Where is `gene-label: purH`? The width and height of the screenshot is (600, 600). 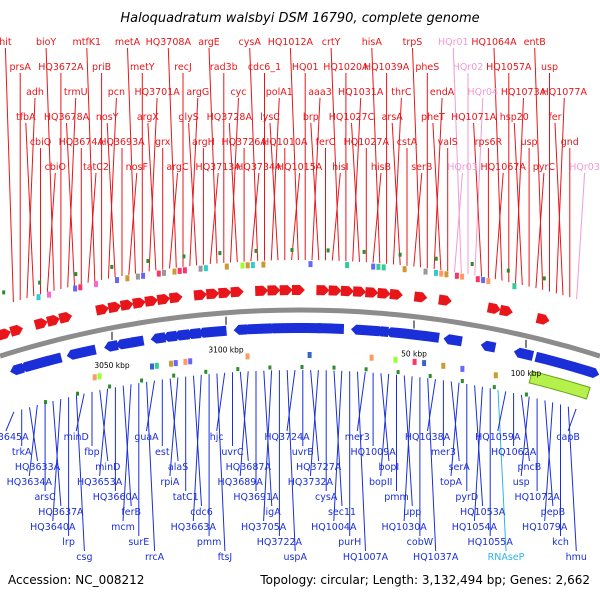 gene-label: purH is located at coordinates (349, 542).